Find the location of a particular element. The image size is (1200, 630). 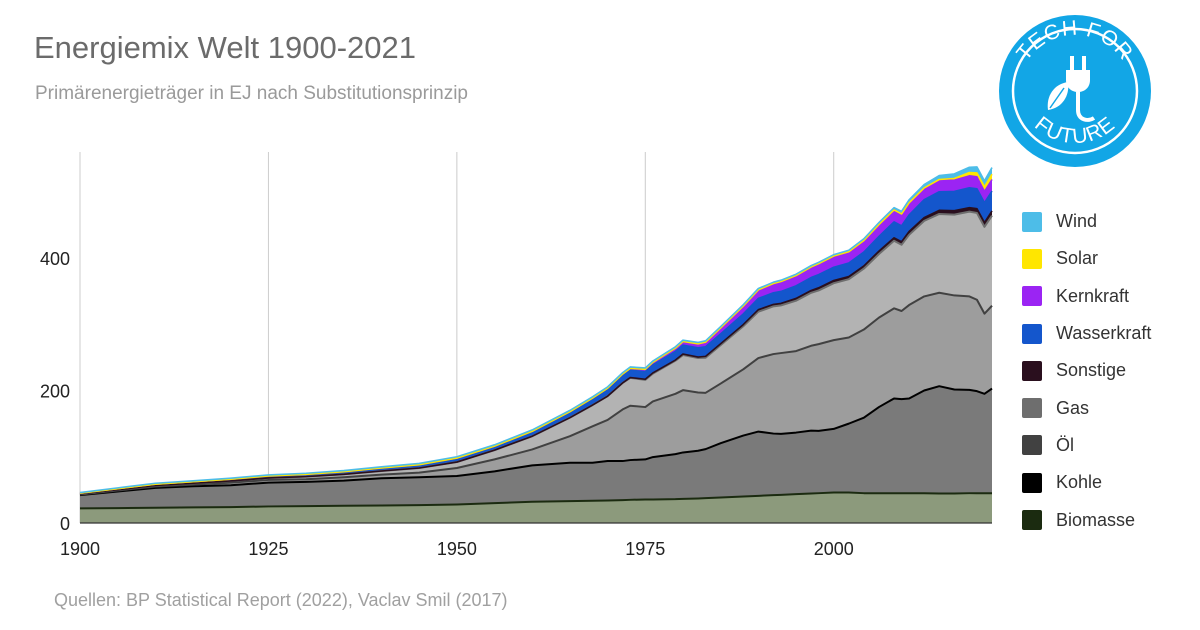

y-tick-label-400: 400 is located at coordinates (55, 259).